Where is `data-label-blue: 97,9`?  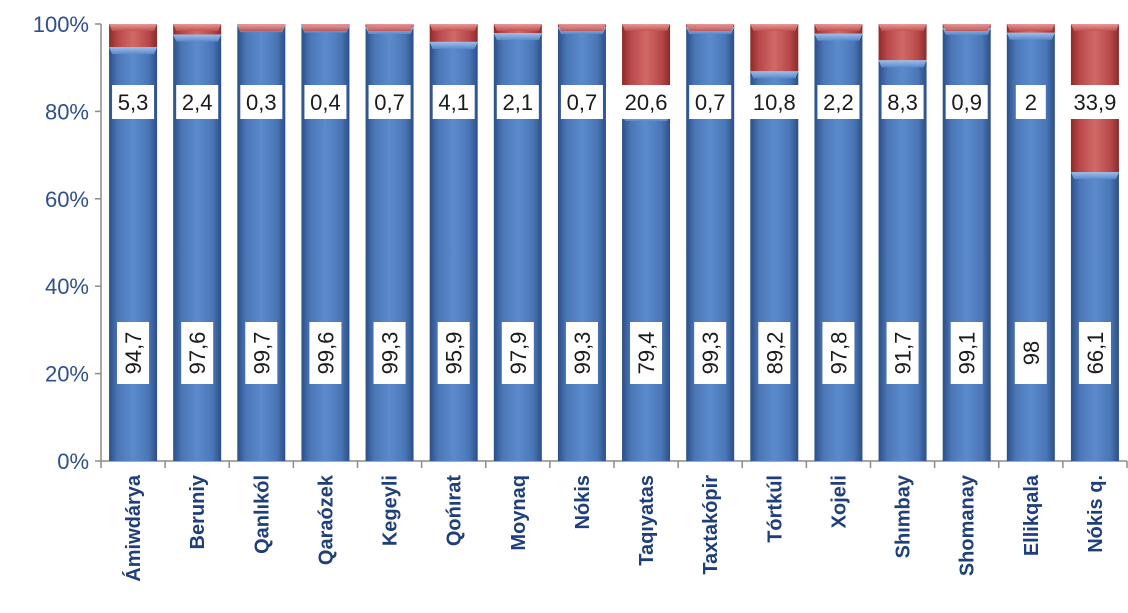 data-label-blue: 97,9 is located at coordinates (518, 353).